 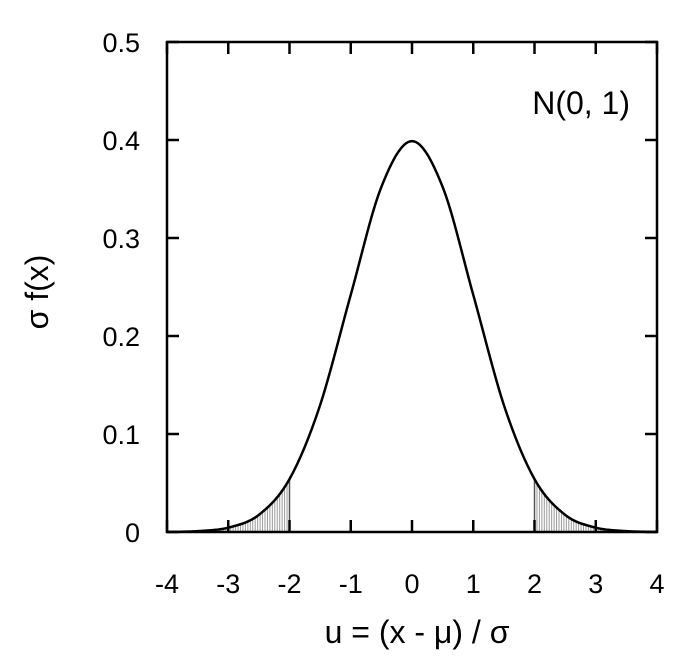 I want to click on x-tick-label: 4, so click(x=656, y=584).